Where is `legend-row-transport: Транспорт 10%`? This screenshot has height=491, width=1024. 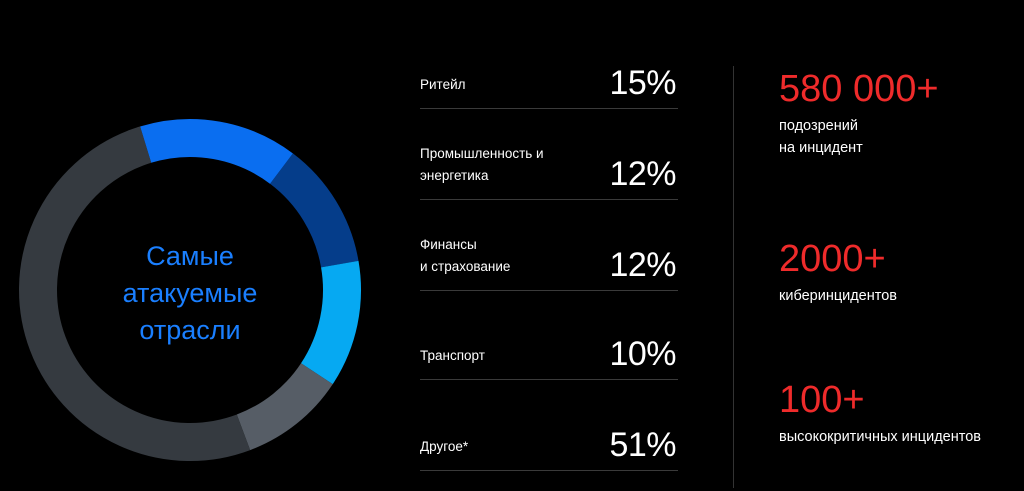 legend-row-transport: Транспорт 10% is located at coordinates (549, 335).